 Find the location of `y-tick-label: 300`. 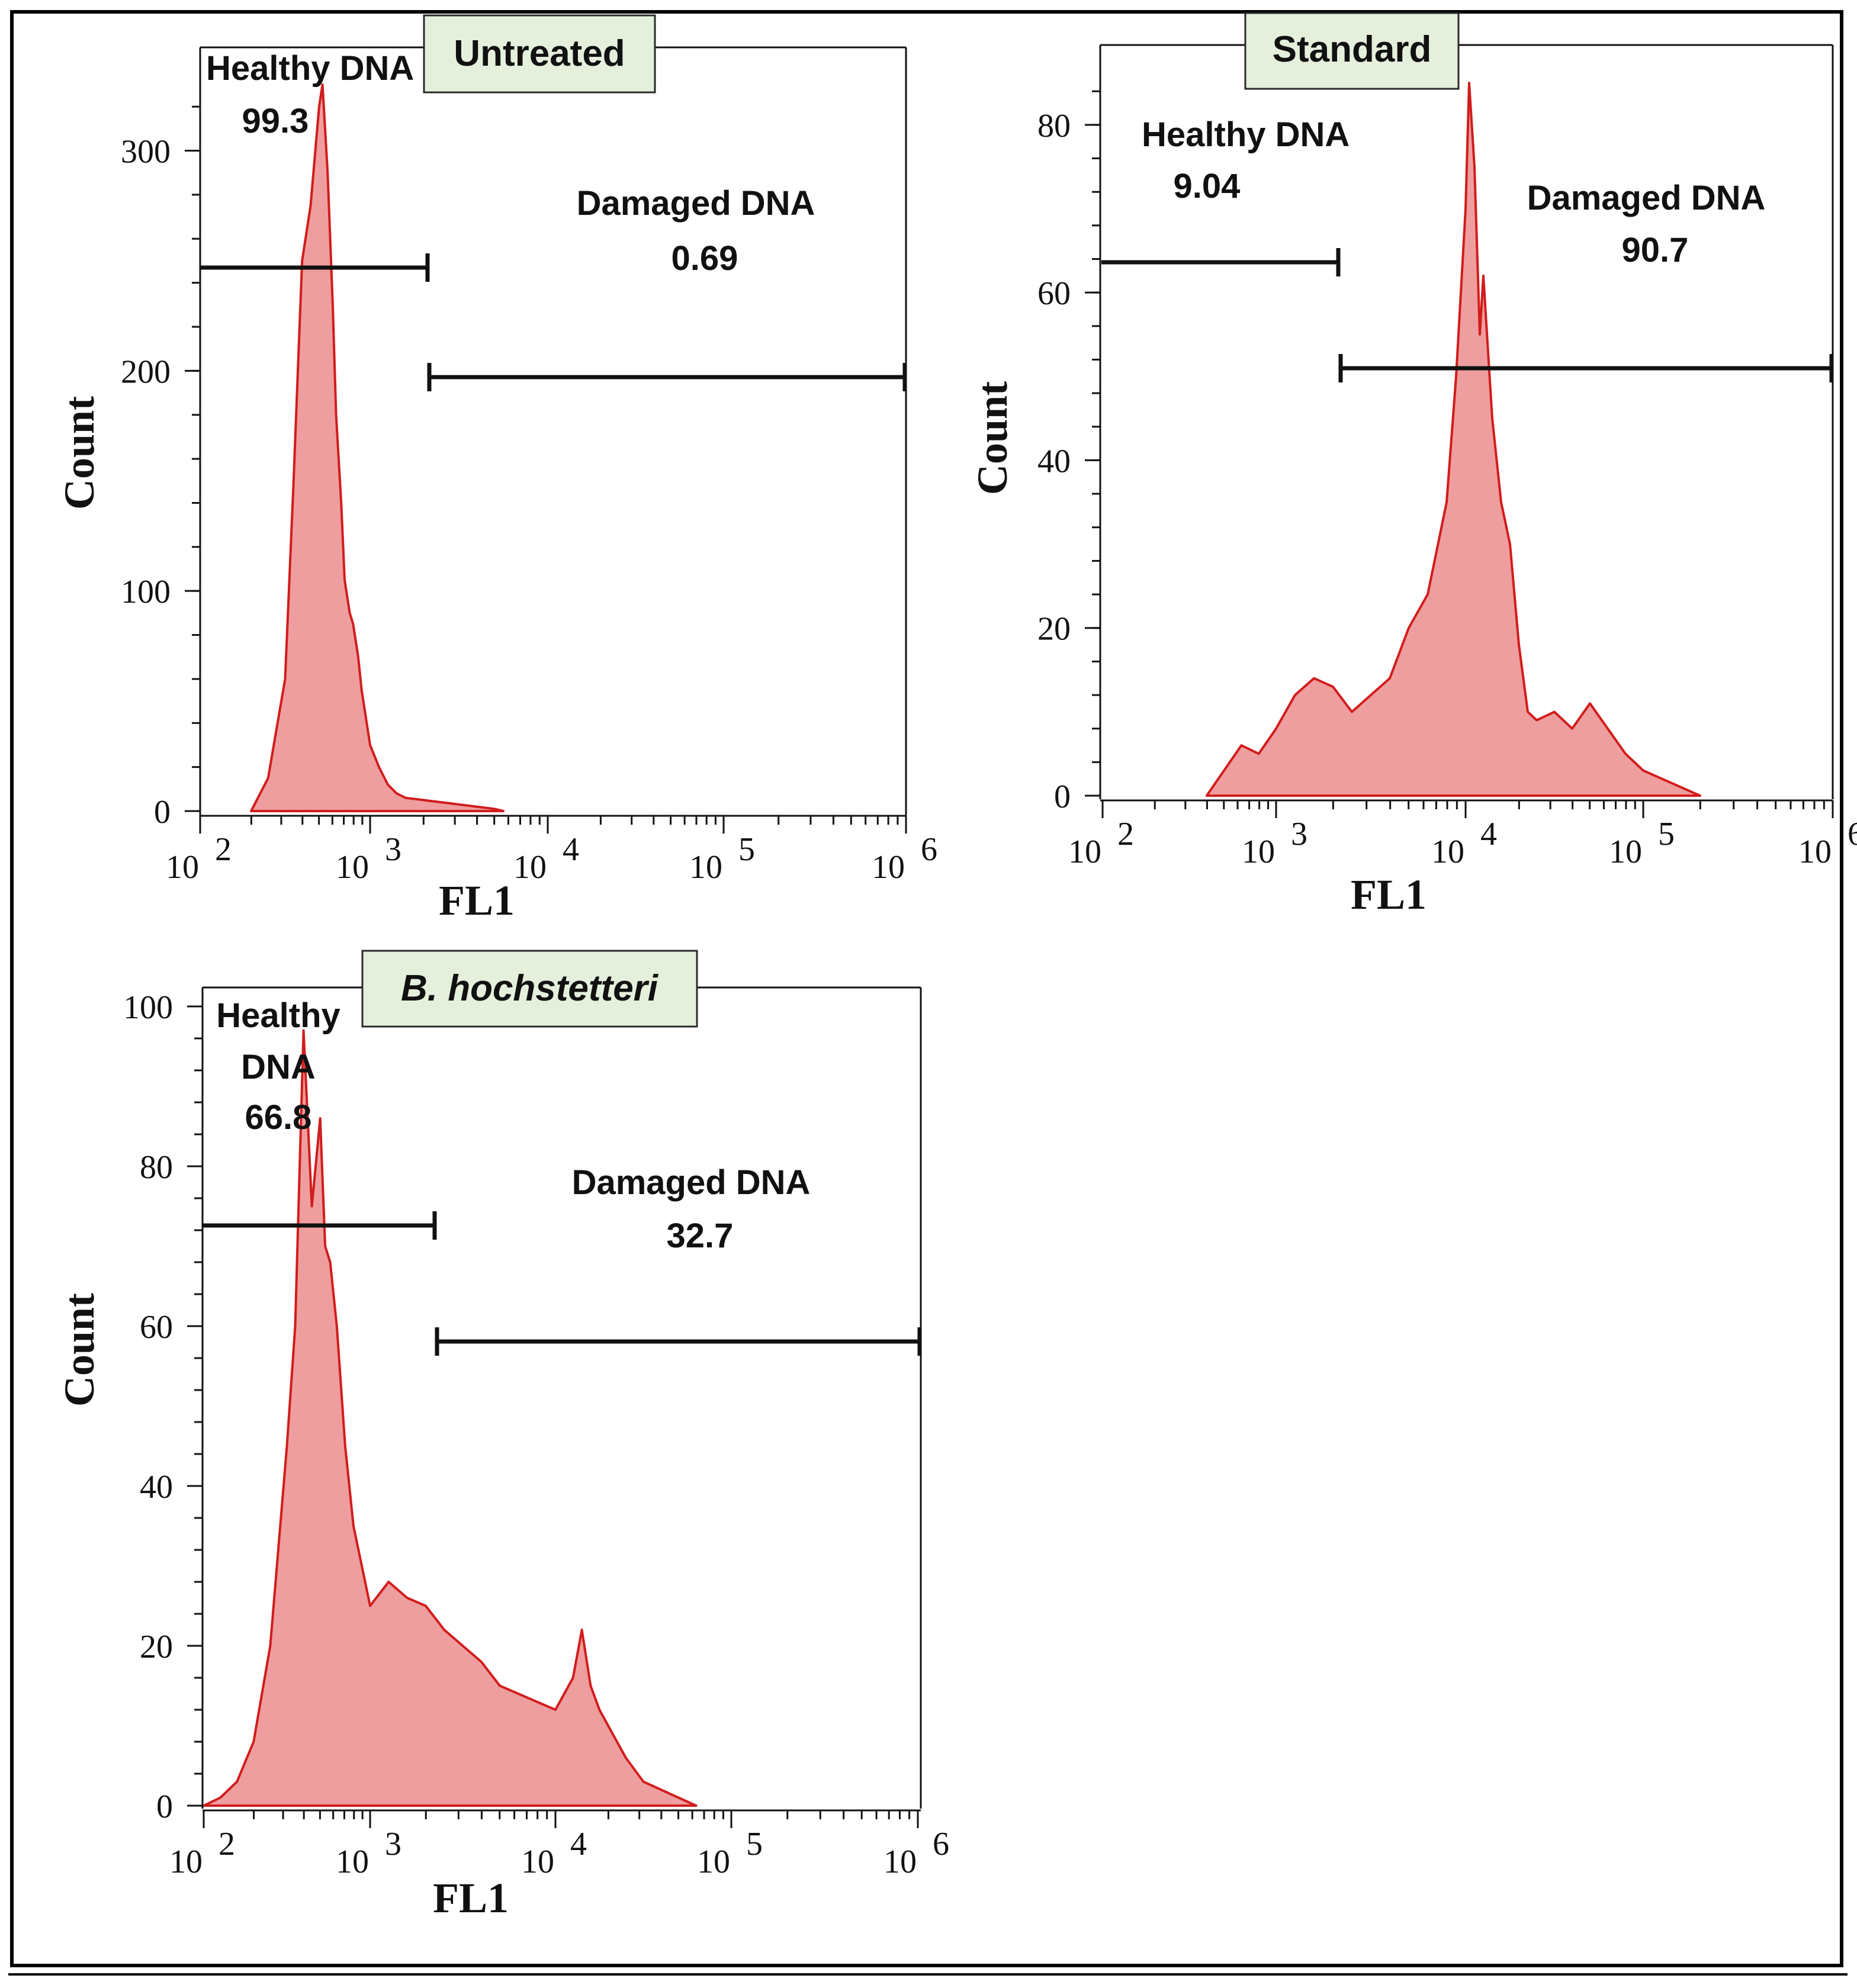

y-tick-label: 300 is located at coordinates (146, 152).